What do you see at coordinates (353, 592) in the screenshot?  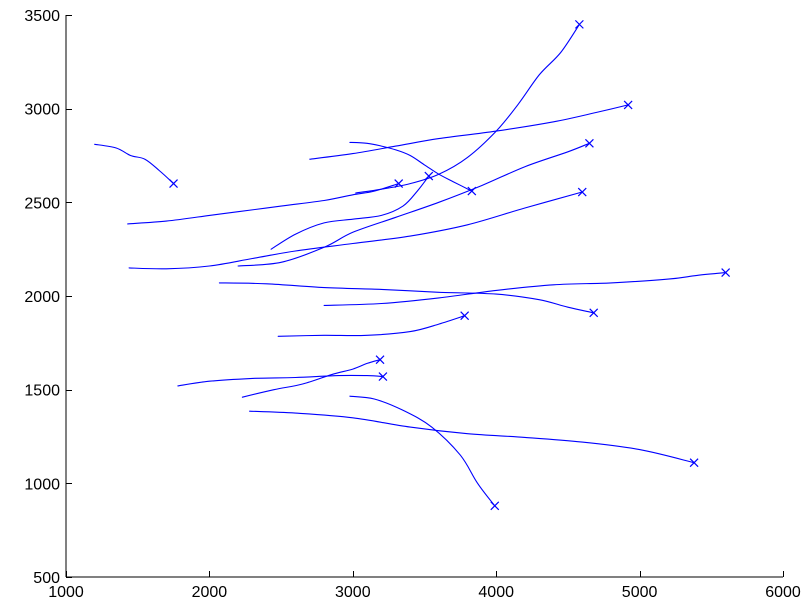 I see `x-tick-label: 3000` at bounding box center [353, 592].